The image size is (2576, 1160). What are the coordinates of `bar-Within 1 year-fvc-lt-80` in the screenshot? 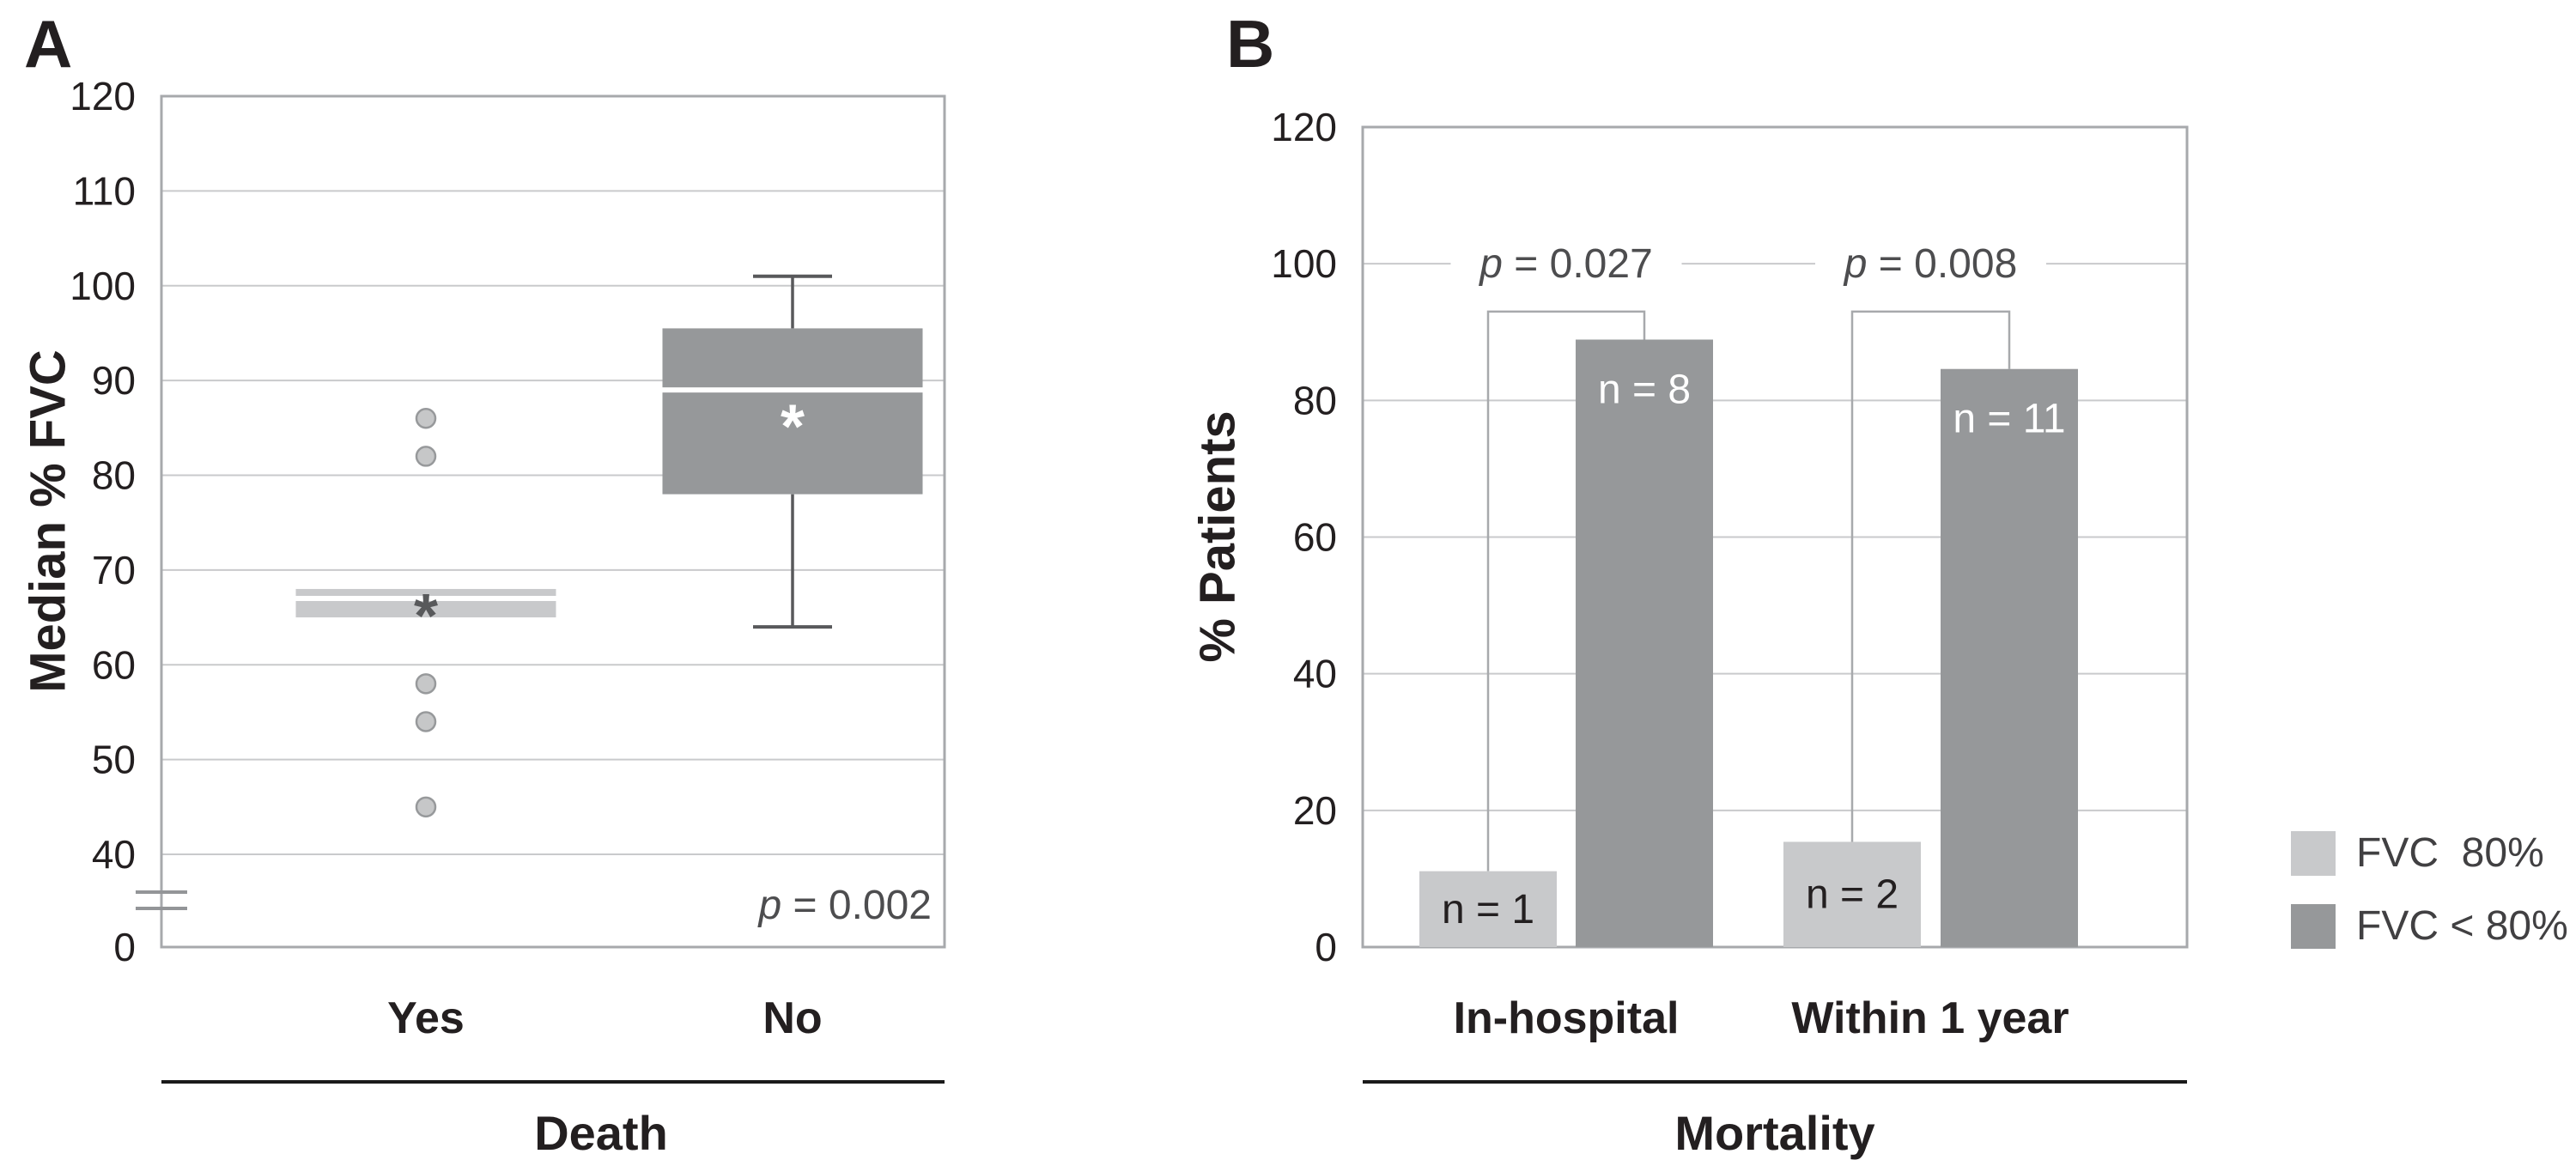 It's located at (2010, 658).